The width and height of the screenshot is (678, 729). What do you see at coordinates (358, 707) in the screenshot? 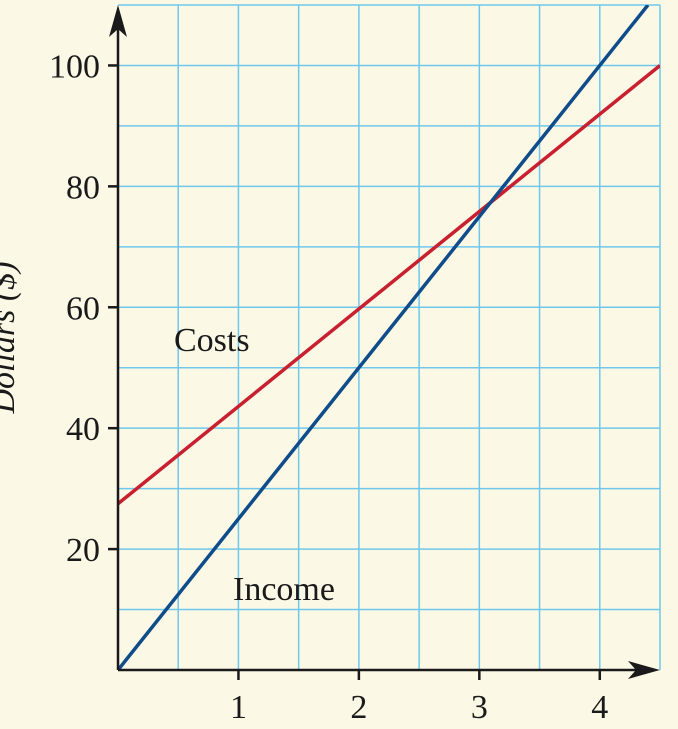
I see `x-tick-label: 2` at bounding box center [358, 707].